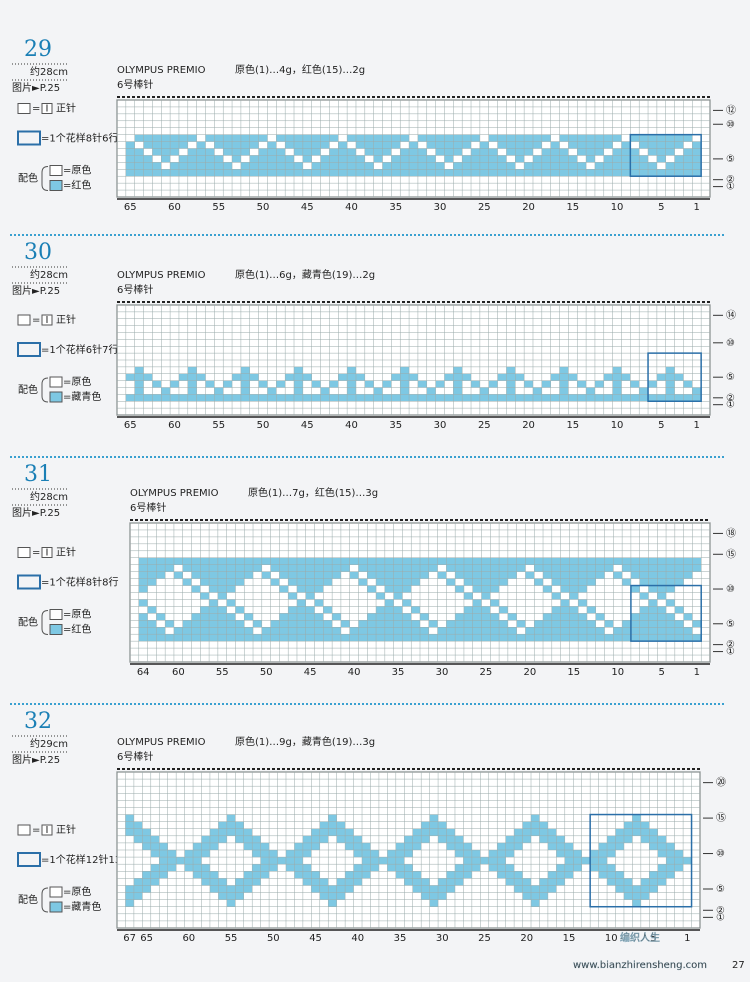 The width and height of the screenshot is (750, 982). I want to click on brace, so click(45, 622).